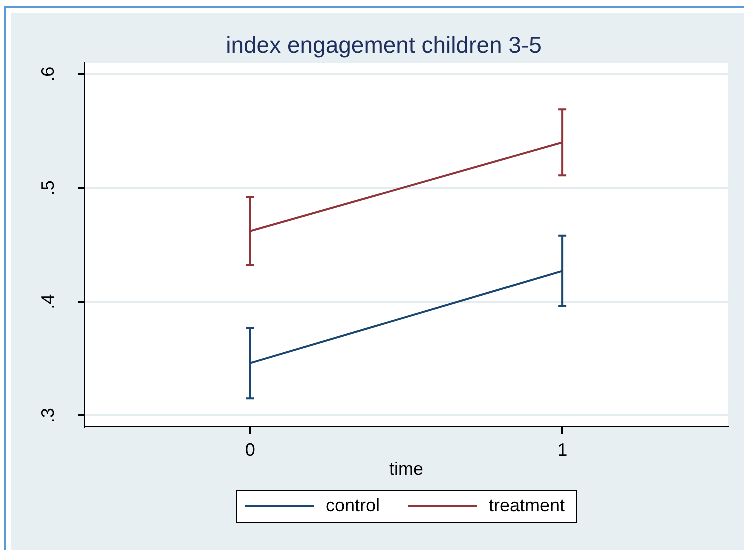  What do you see at coordinates (250, 450) in the screenshot?
I see `x-tick-label: 0` at bounding box center [250, 450].